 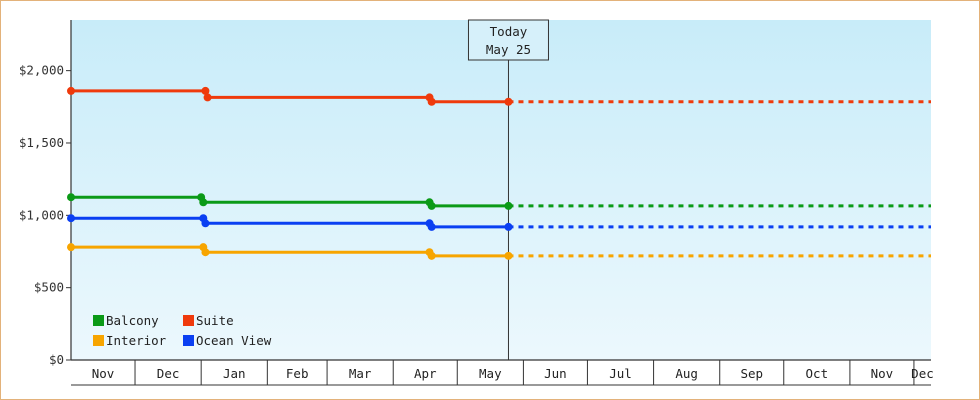 I want to click on ocean-view-legend-swatch, so click(x=188, y=340).